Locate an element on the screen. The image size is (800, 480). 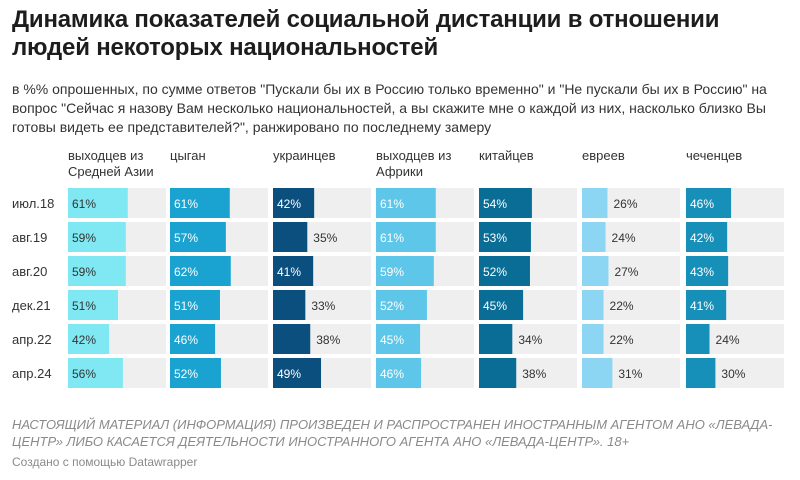
bar-value-label: 43% is located at coordinates (702, 272).